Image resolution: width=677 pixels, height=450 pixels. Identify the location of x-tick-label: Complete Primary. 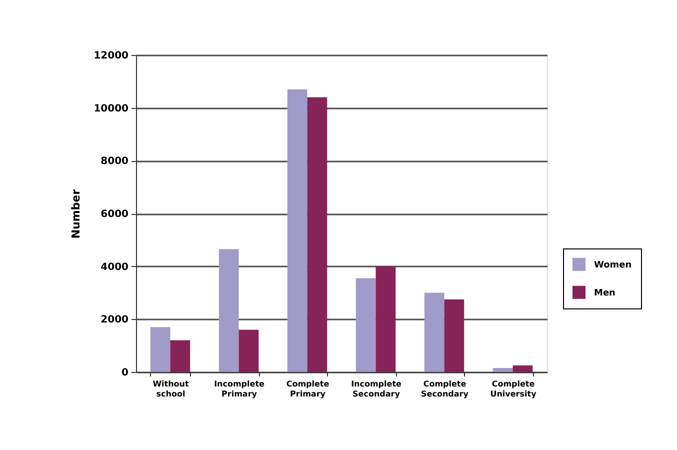
(308, 389).